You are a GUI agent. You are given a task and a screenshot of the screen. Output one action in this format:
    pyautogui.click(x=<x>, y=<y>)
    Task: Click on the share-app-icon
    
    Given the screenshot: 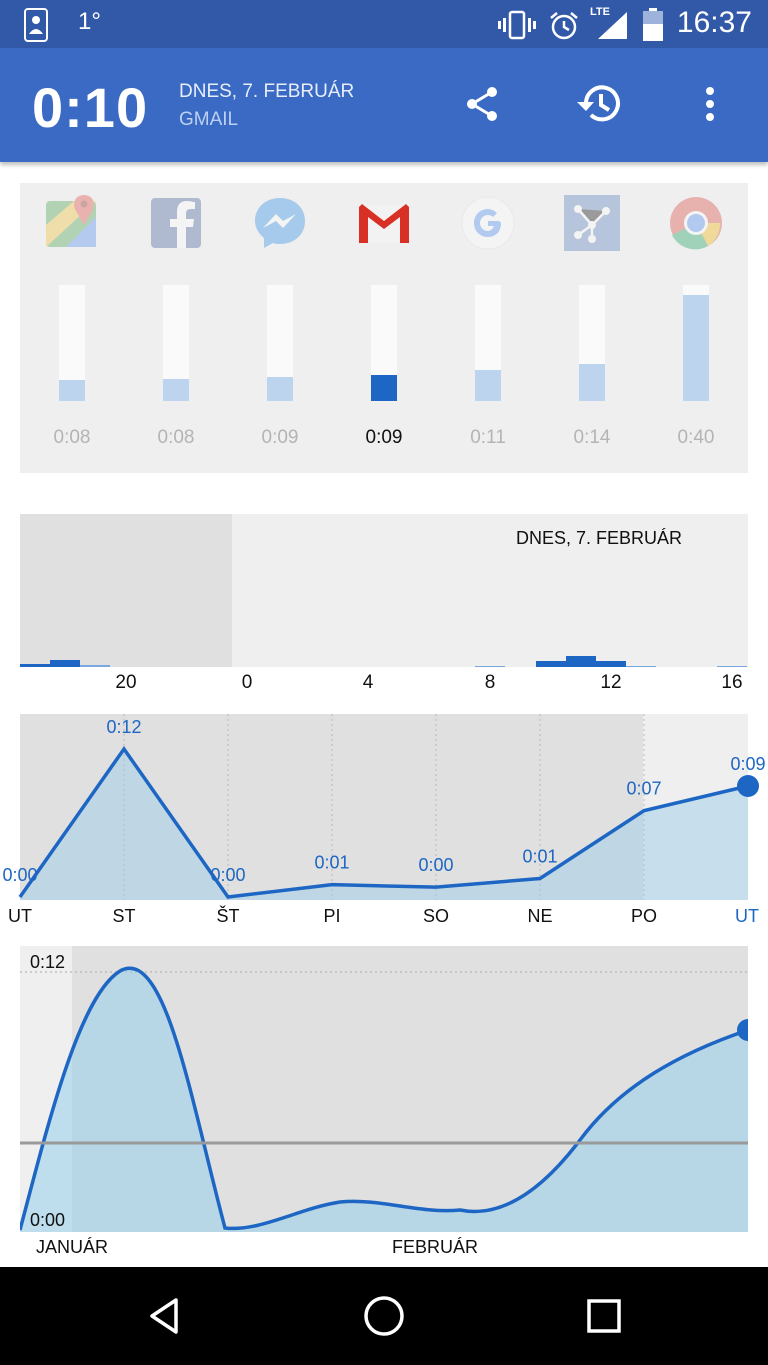 What is the action you would take?
    pyautogui.click(x=592, y=223)
    